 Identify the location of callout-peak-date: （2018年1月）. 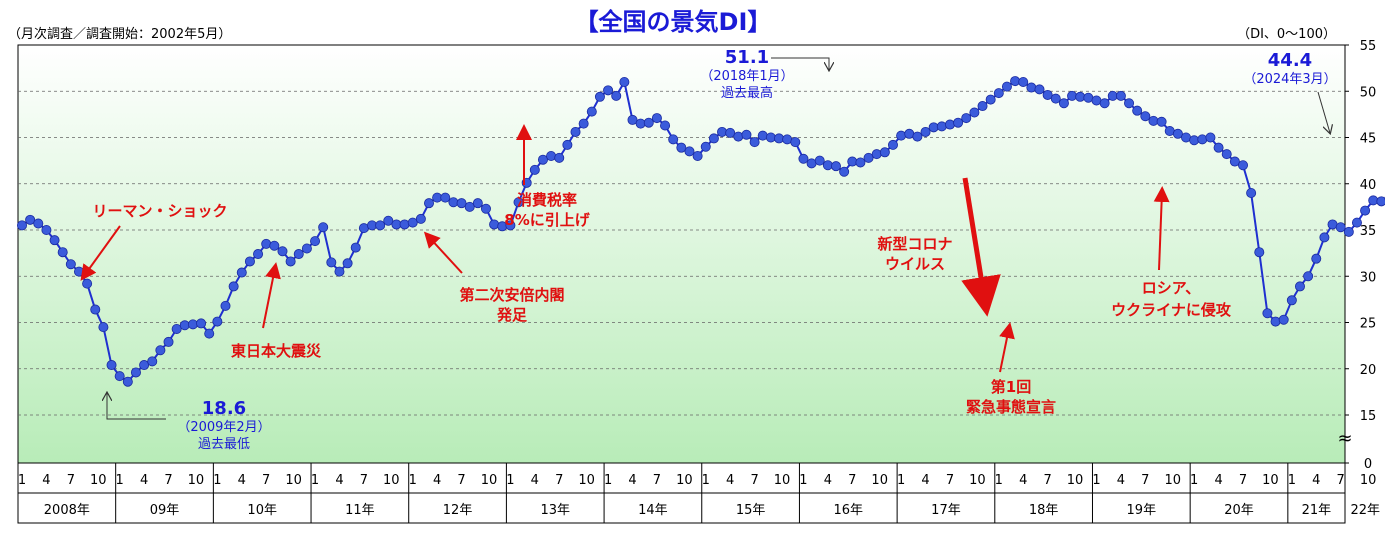
(746, 76).